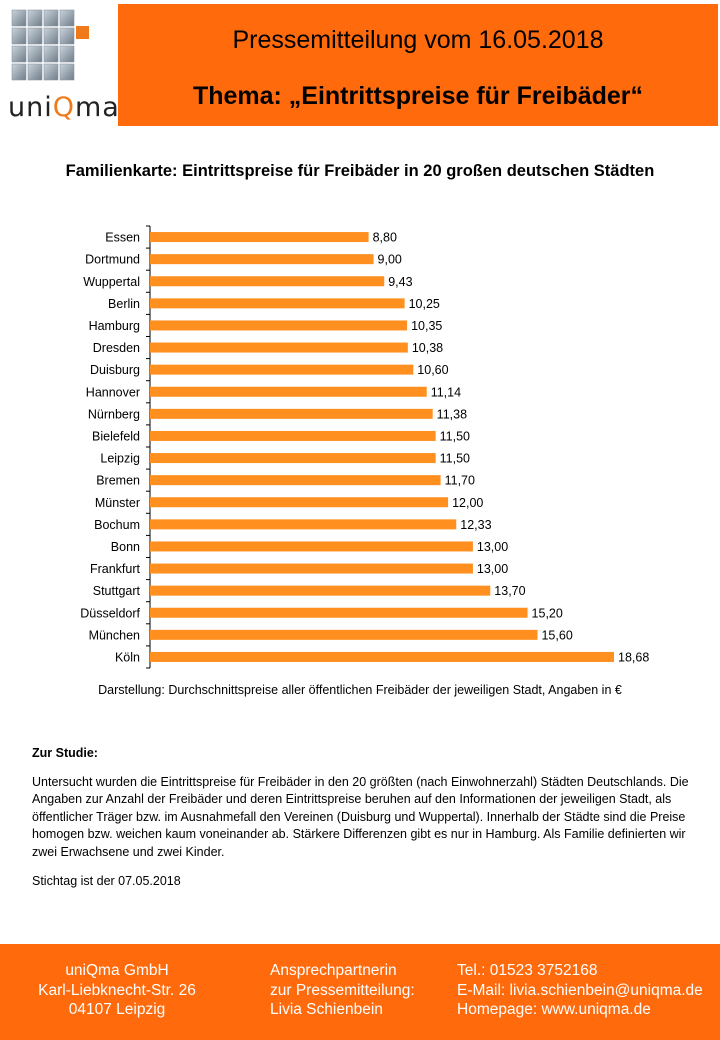  Describe the element at coordinates (118, 481) in the screenshot. I see `category-label: Bremen` at that location.